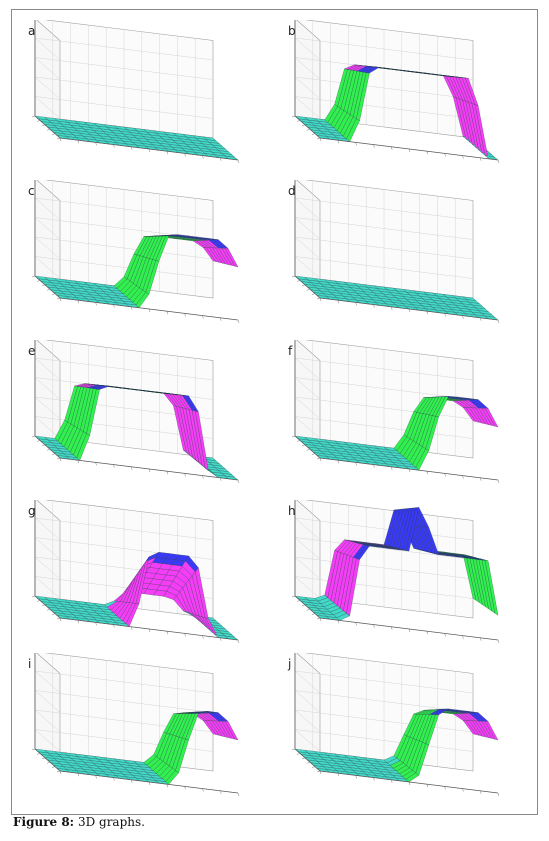 The image size is (549, 841). Describe the element at coordinates (135, 92) in the screenshot. I see `surface-plot-a` at that location.